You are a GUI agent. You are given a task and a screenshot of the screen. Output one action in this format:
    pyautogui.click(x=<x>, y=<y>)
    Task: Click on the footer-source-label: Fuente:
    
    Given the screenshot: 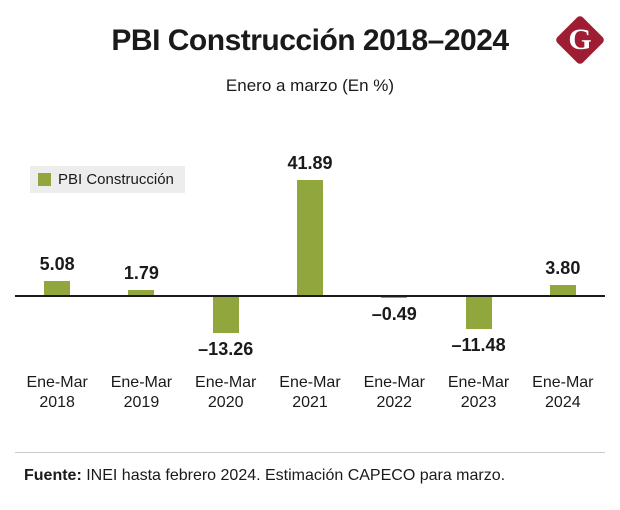 What is the action you would take?
    pyautogui.click(x=53, y=475)
    